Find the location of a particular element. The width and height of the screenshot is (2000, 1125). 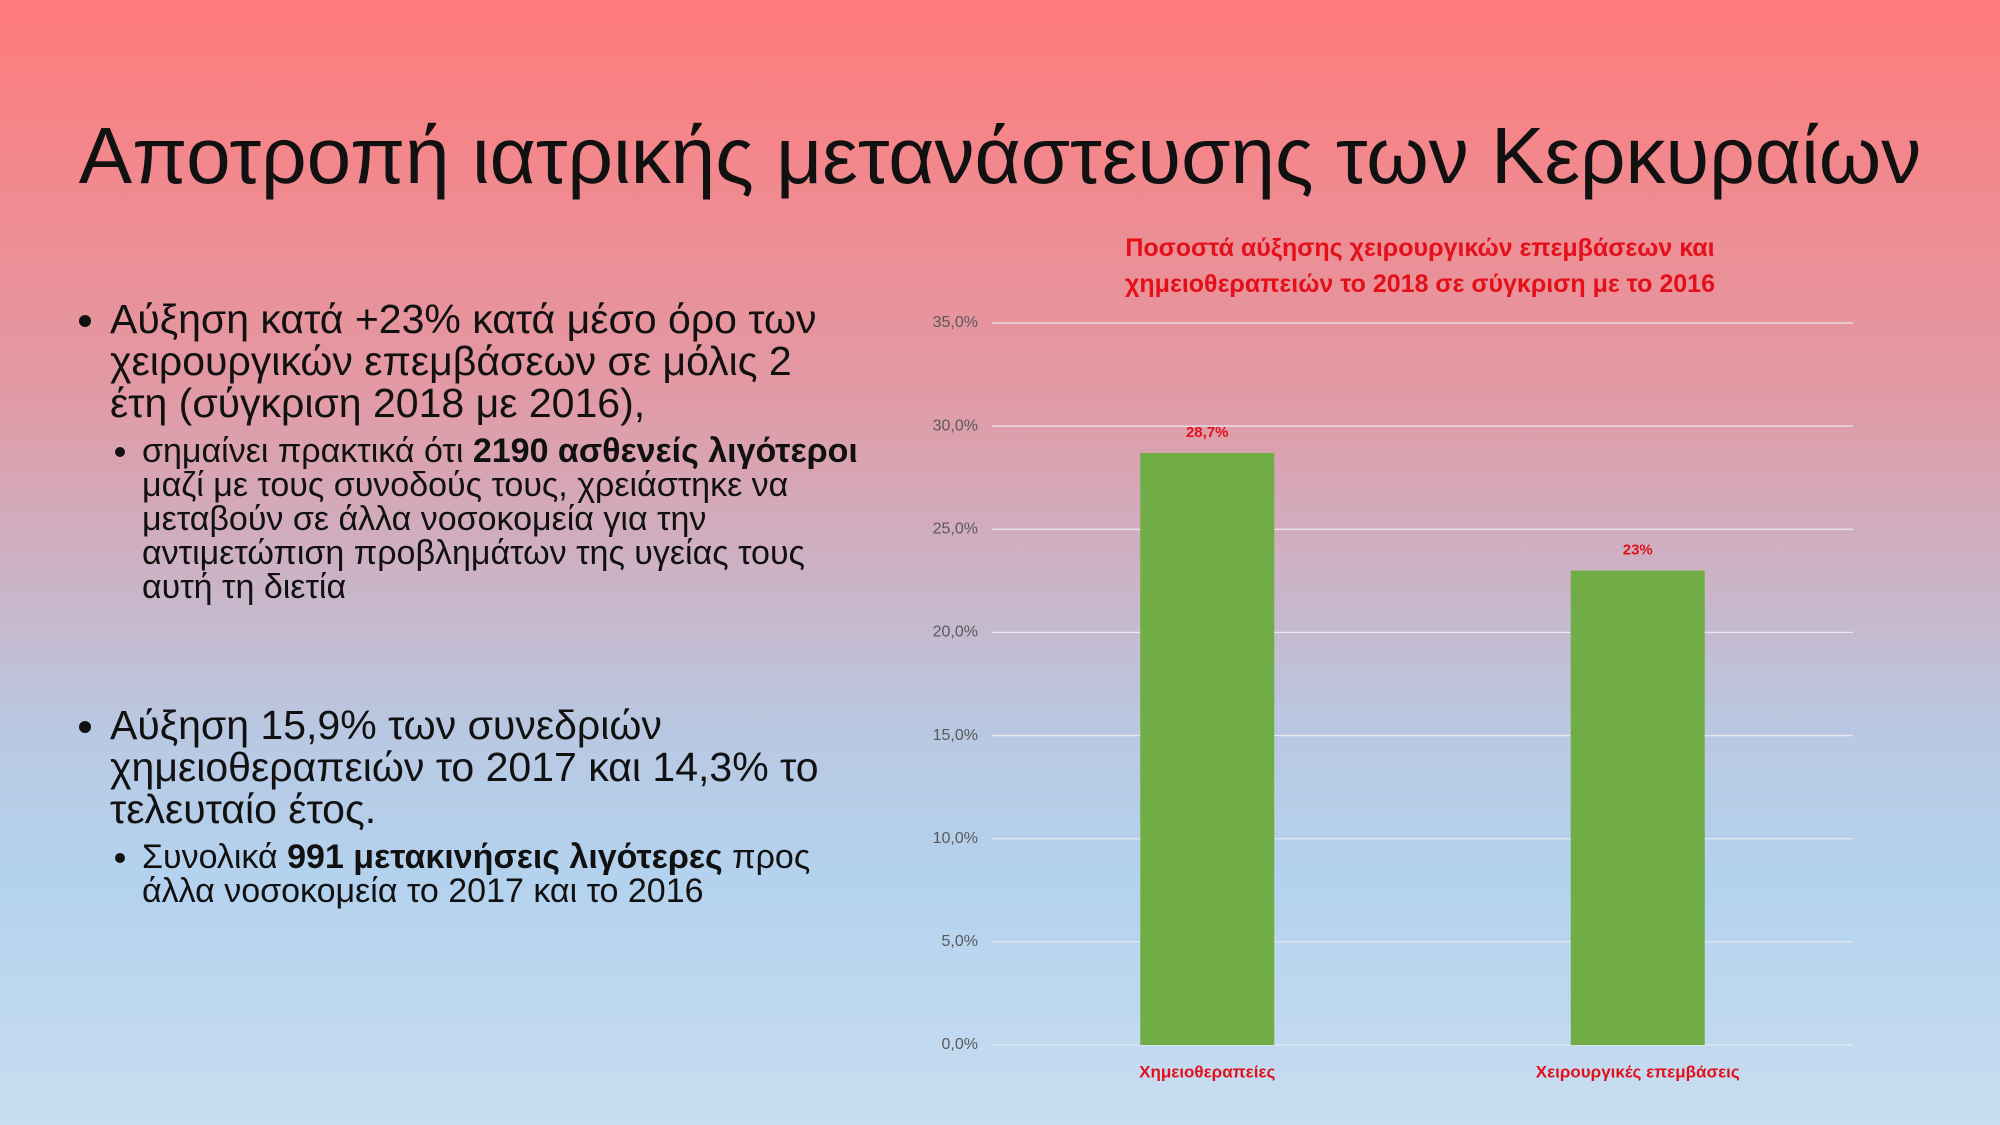

y-tick-label: 30,0% is located at coordinates (955, 425).